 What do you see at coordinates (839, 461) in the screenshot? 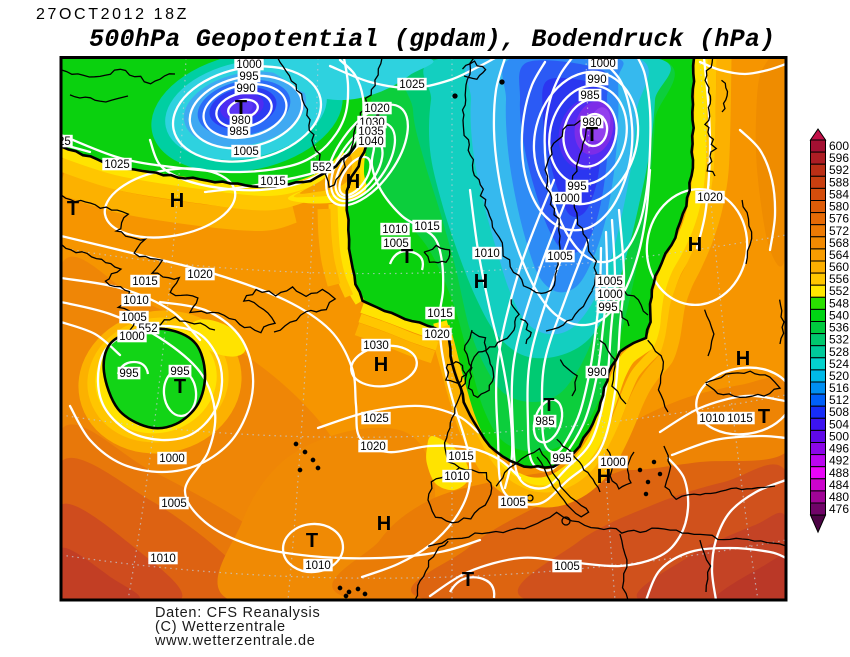
I see `svg-text: 492` at bounding box center [839, 461].